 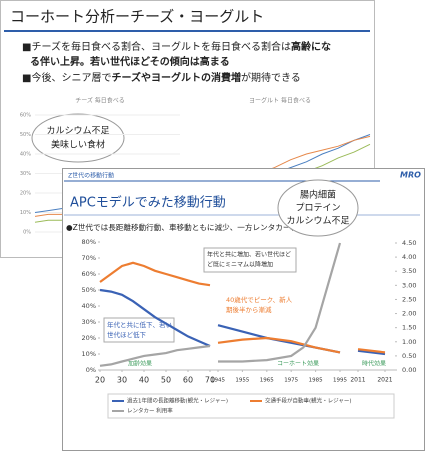 What do you see at coordinates (384, 380) in the screenshot?
I see `x-tick-label: 2021` at bounding box center [384, 380].